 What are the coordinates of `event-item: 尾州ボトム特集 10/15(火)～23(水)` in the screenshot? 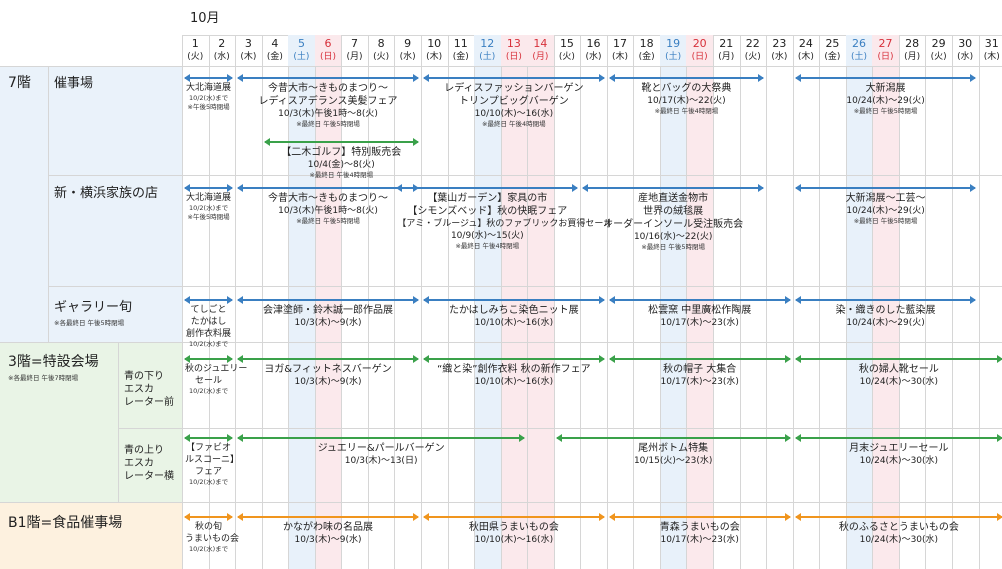 It's located at (673, 454).